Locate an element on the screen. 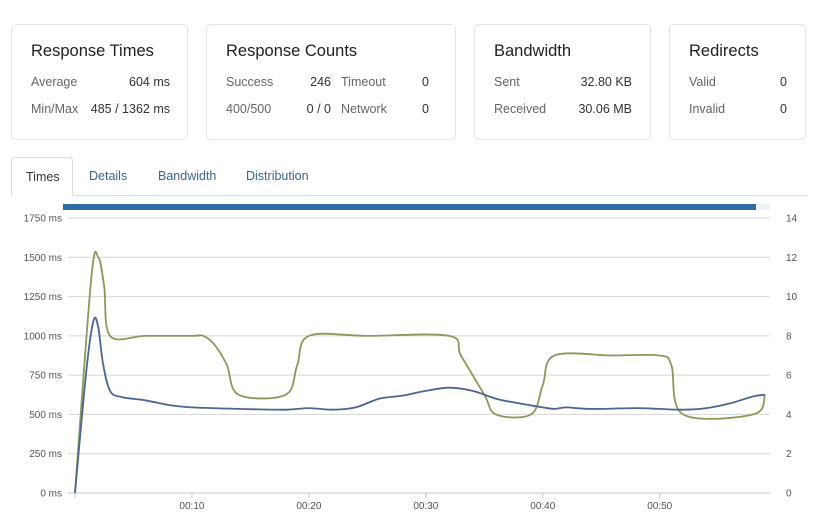 The image size is (821, 515). tab-details: Details is located at coordinates (108, 176).